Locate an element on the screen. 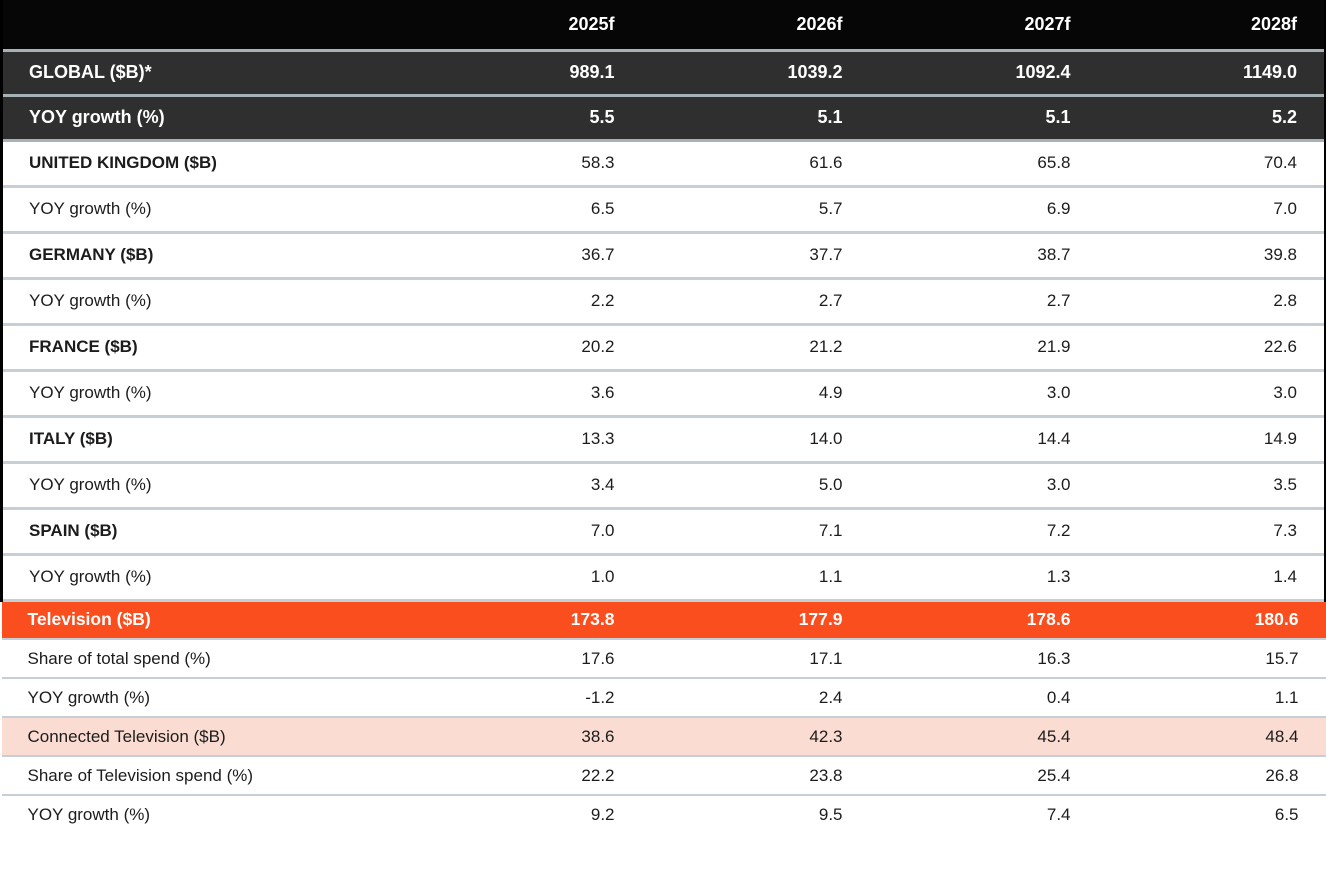 This screenshot has width=1326, height=883. cell-value: 5.5 is located at coordinates (602, 117).